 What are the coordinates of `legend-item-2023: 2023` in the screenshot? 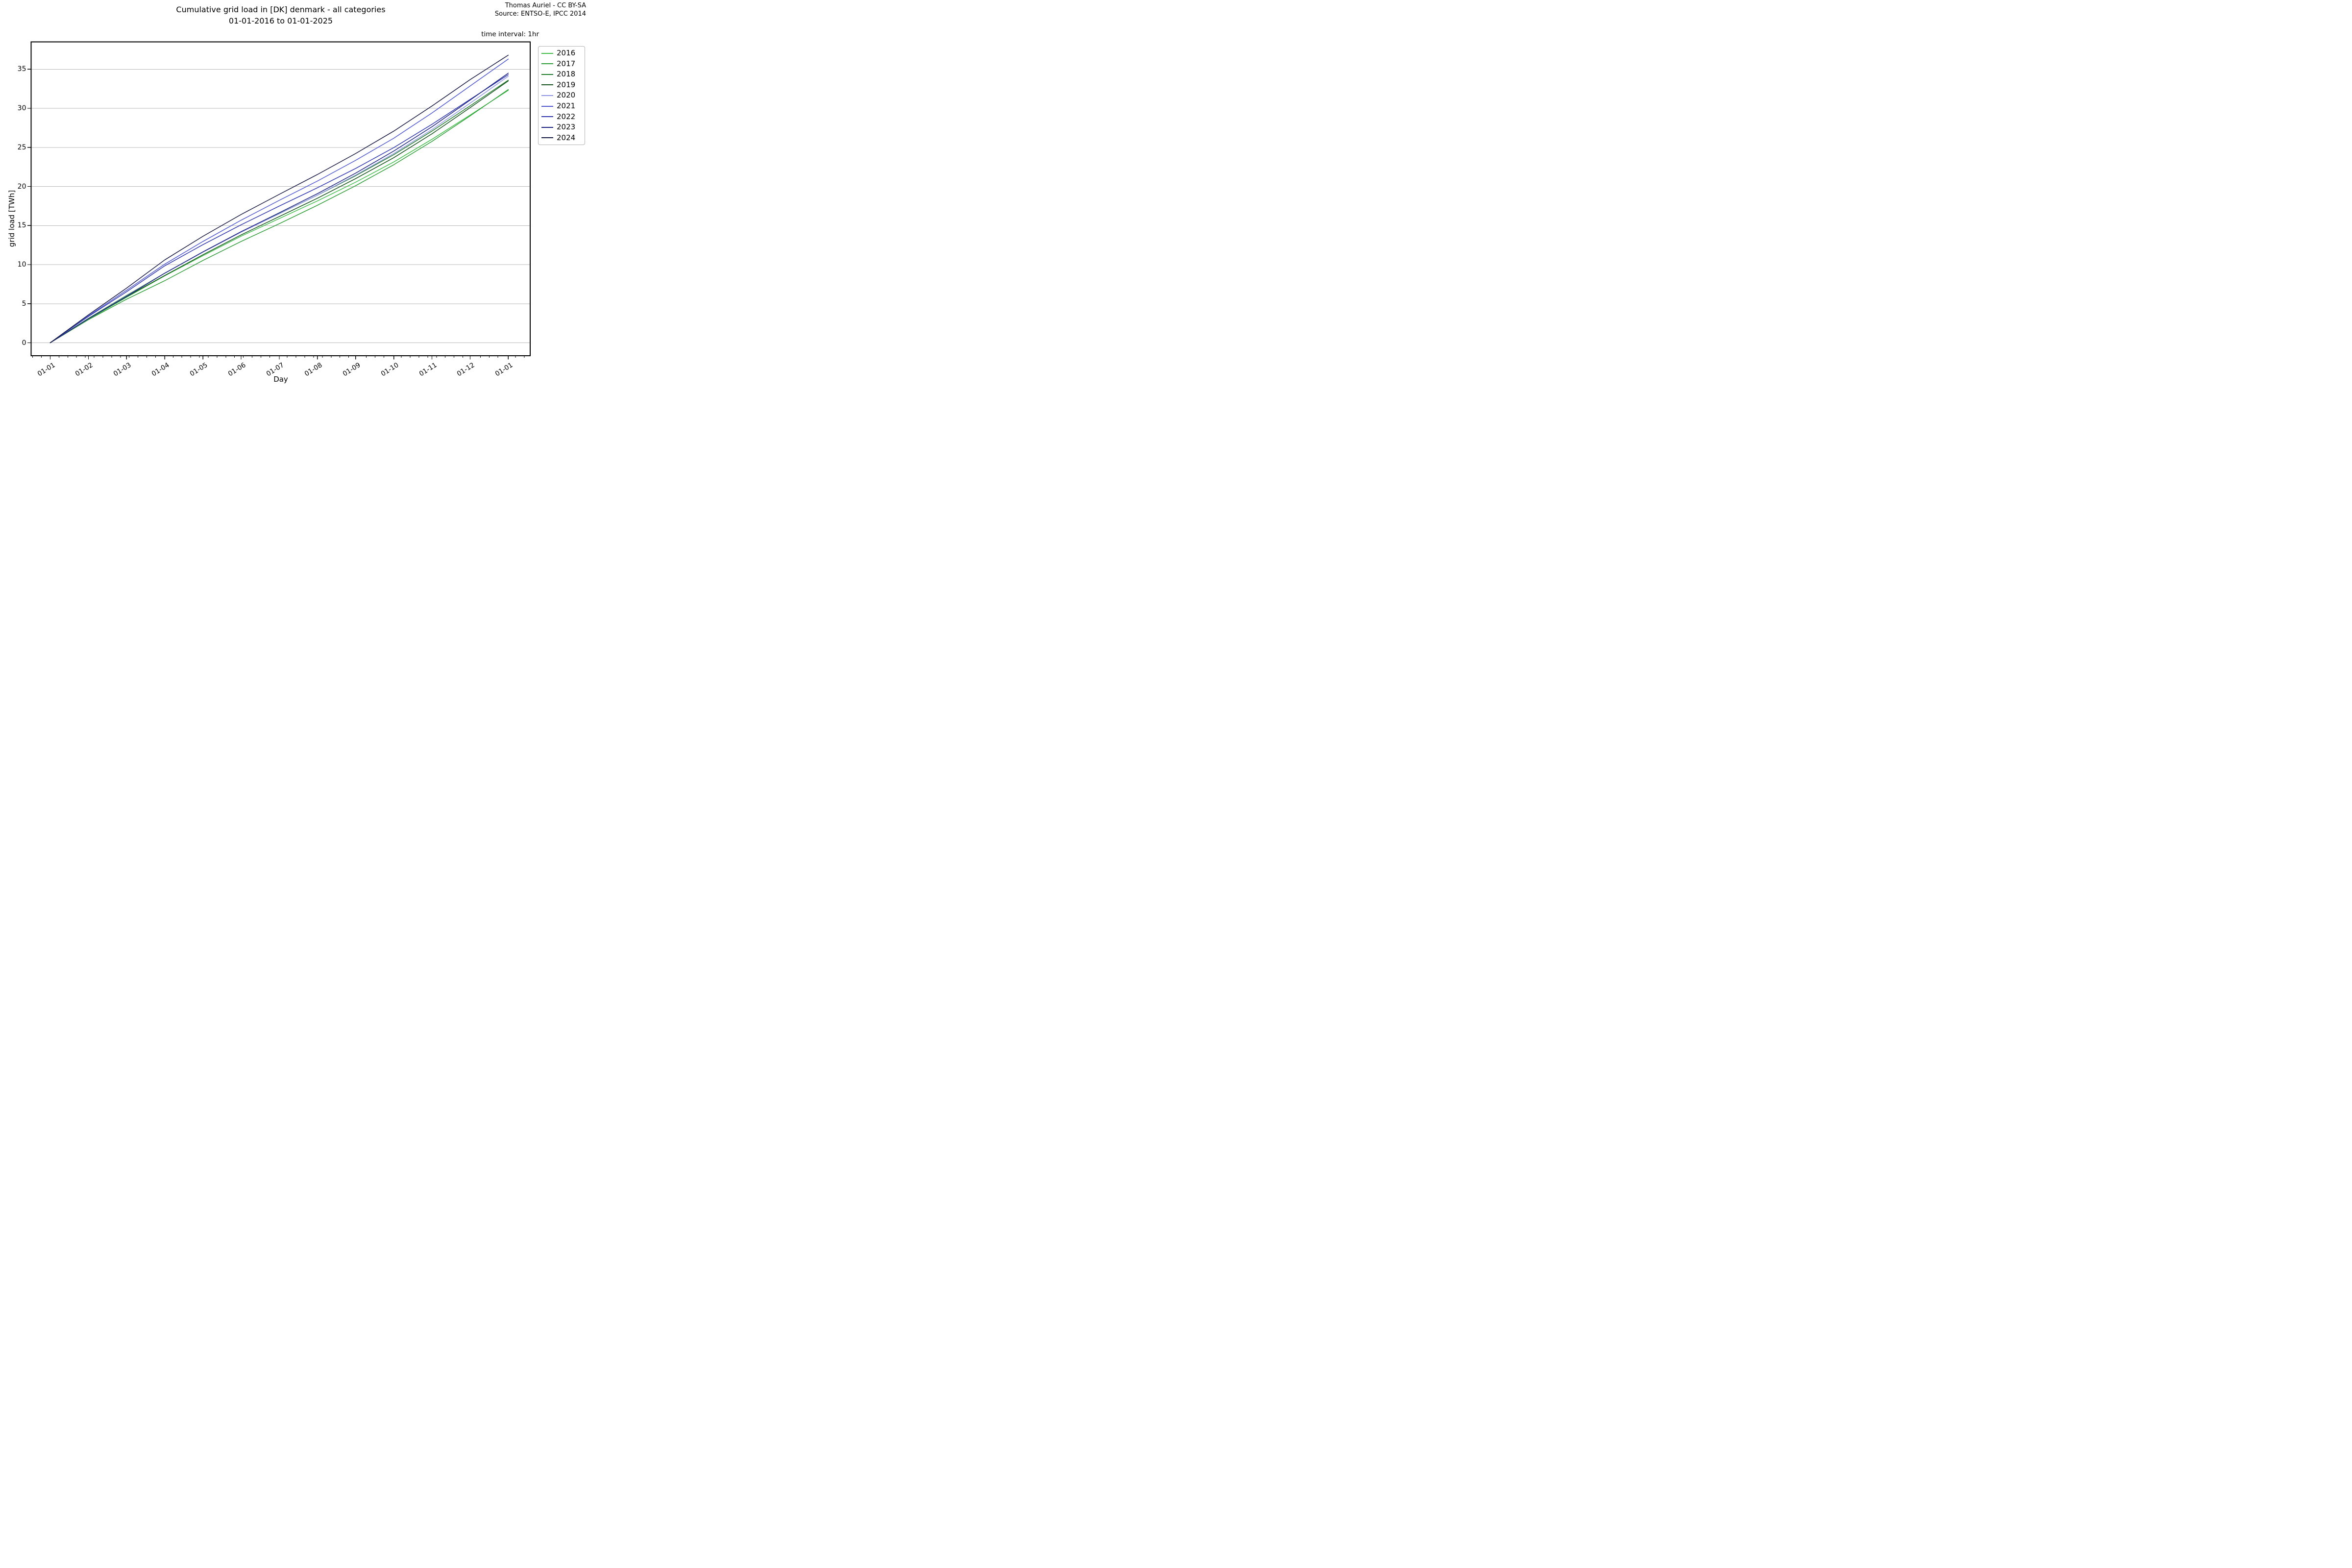 It's located at (561, 127).